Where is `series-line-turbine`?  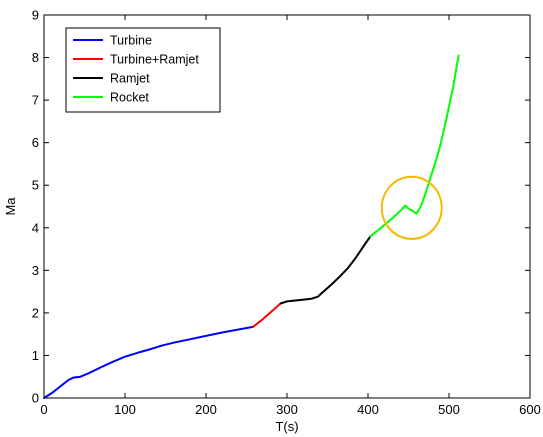 series-line-turbine is located at coordinates (148, 362).